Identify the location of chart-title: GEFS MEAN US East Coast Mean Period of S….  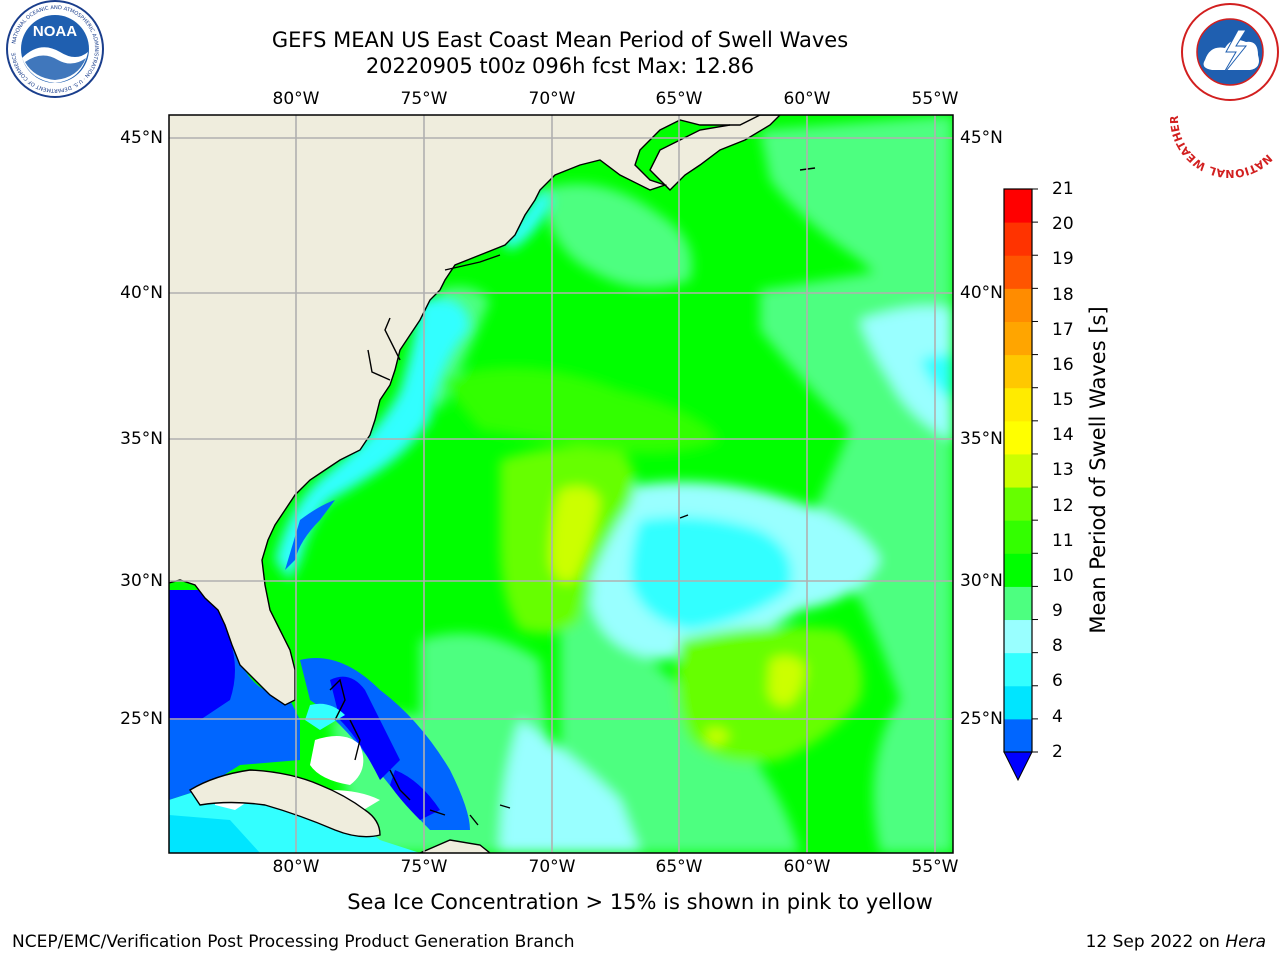
(560, 40).